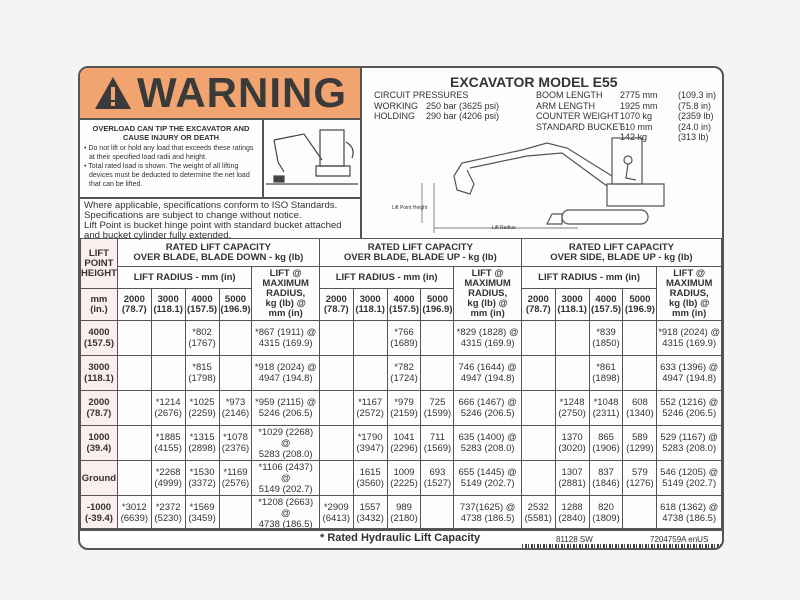  Describe the element at coordinates (622, 546) in the screenshot. I see `barcode` at that location.